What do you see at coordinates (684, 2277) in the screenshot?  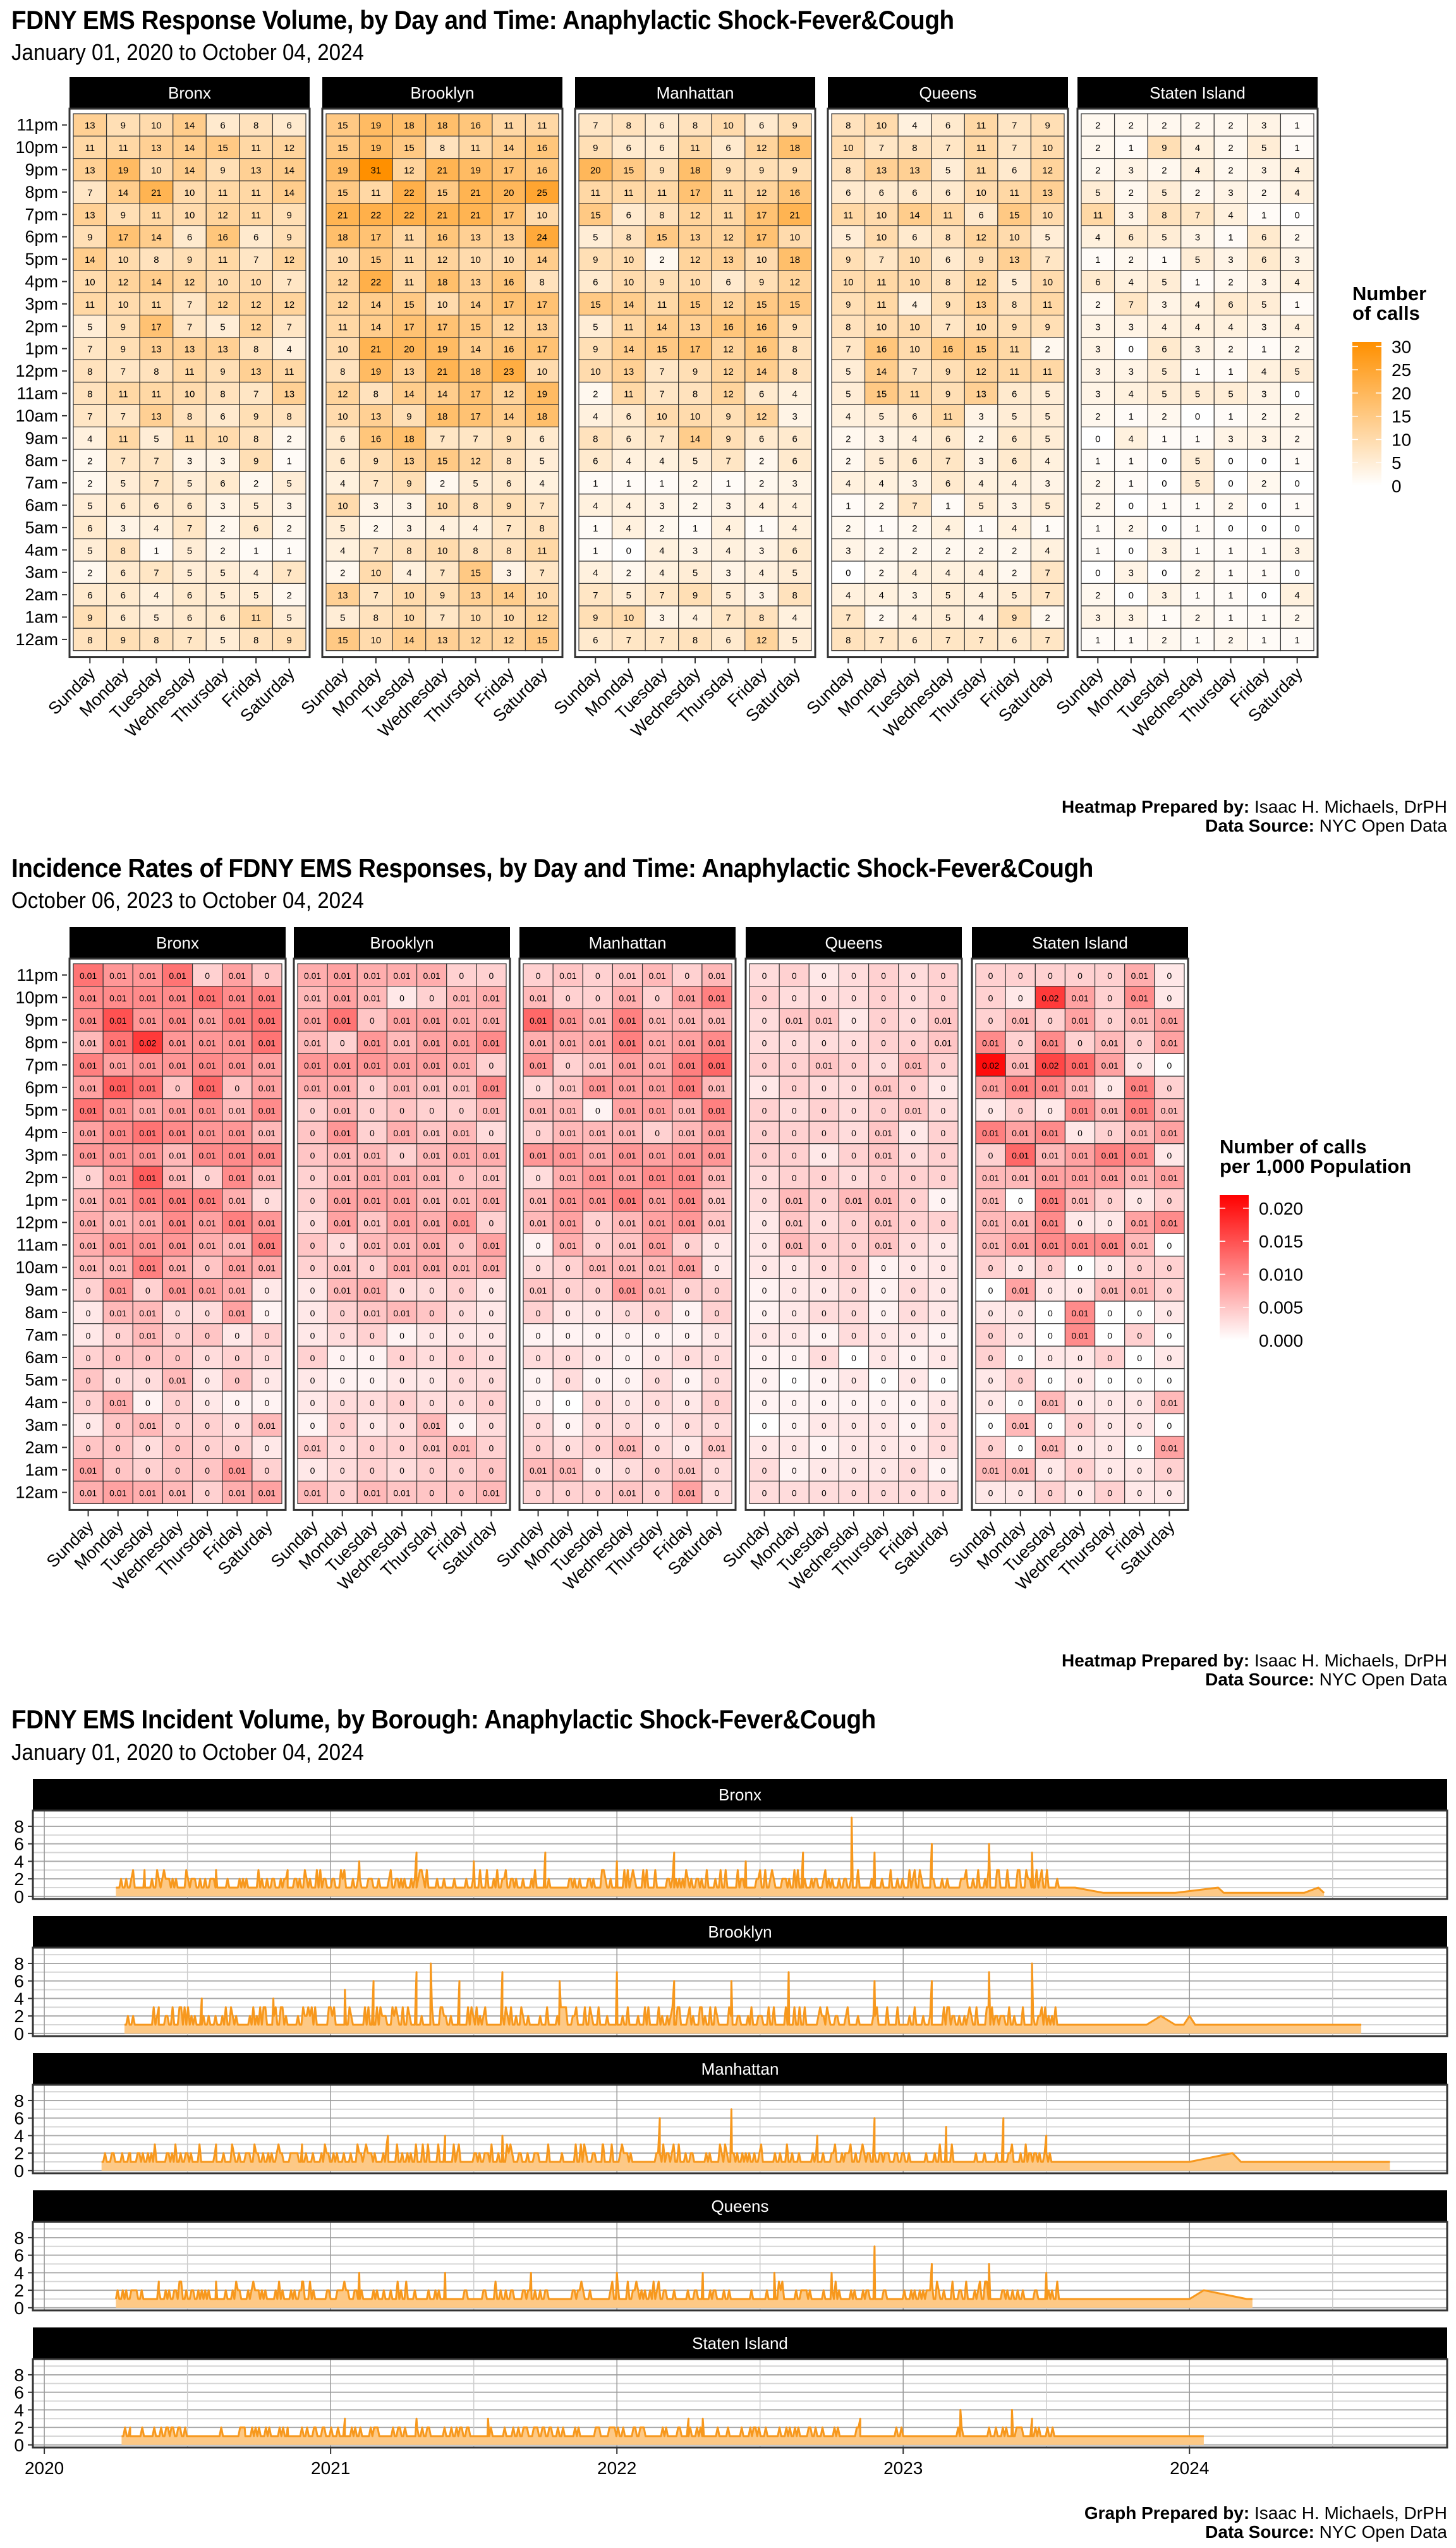 I see `series-area` at bounding box center [684, 2277].